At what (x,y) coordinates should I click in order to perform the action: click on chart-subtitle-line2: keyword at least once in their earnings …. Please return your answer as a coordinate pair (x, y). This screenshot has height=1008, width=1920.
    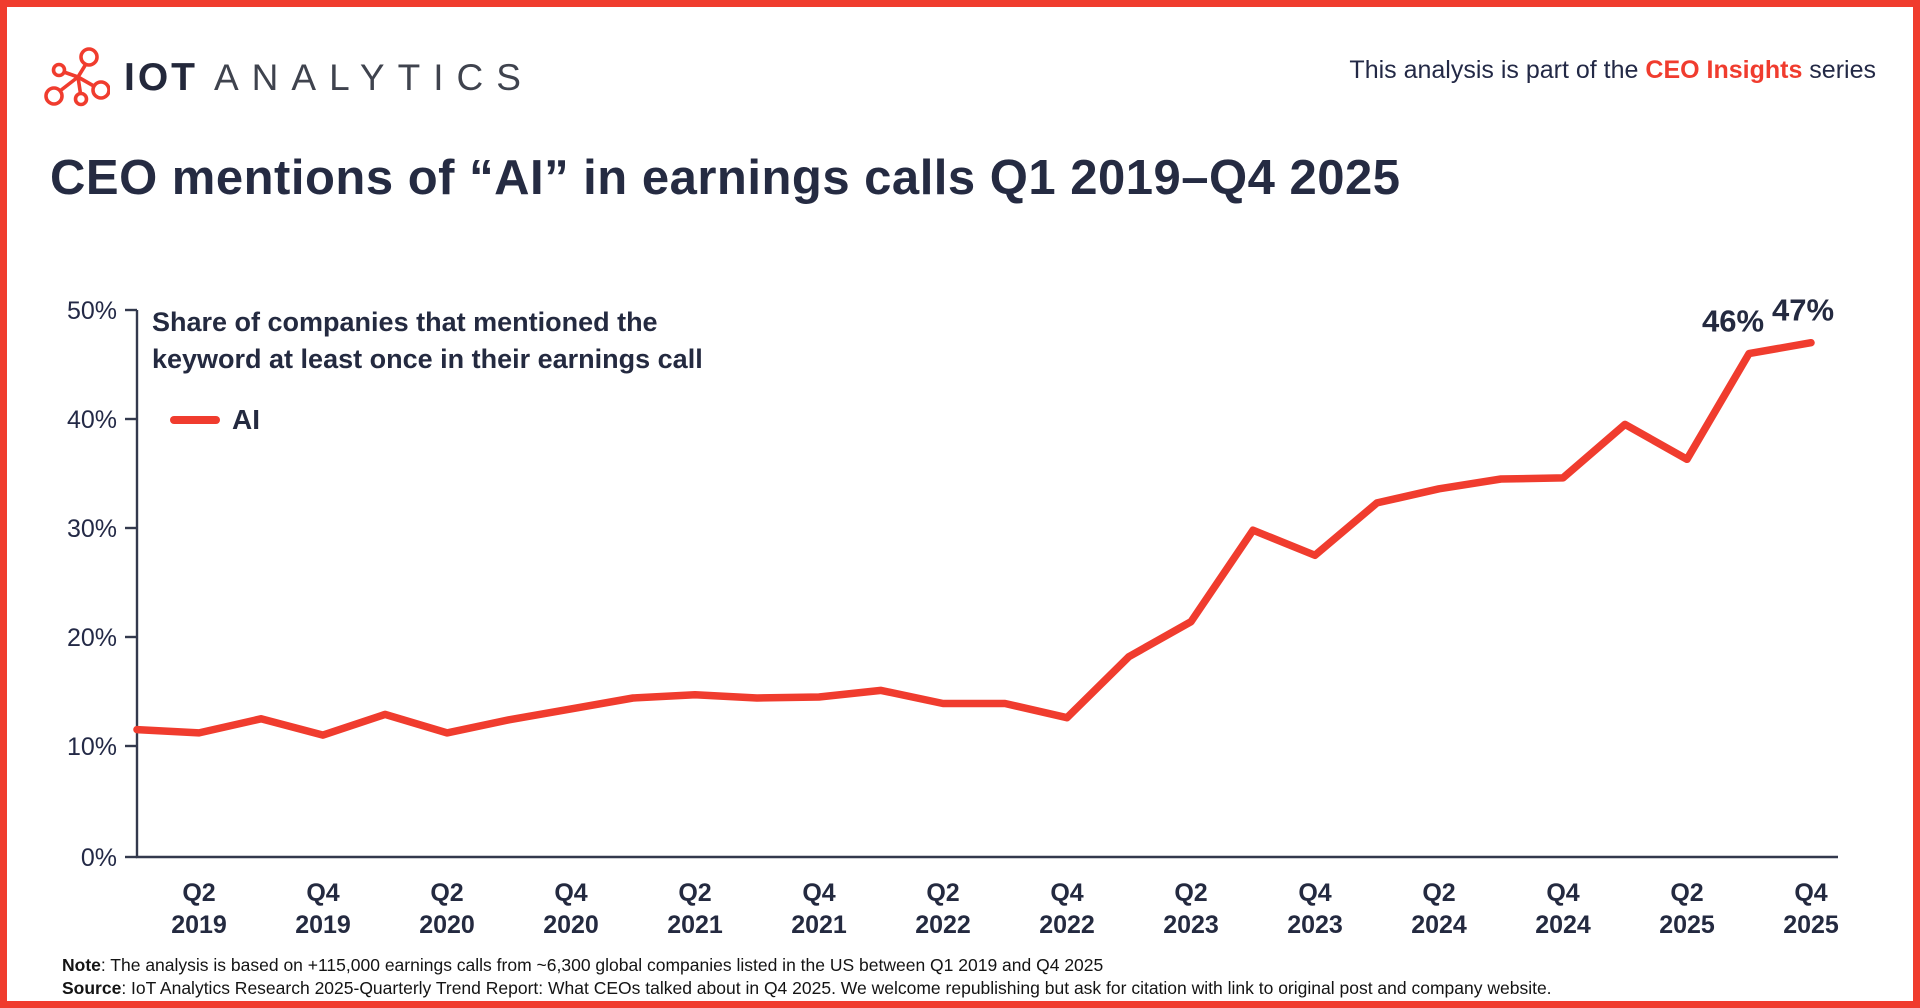
    Looking at the image, I should click on (427, 359).